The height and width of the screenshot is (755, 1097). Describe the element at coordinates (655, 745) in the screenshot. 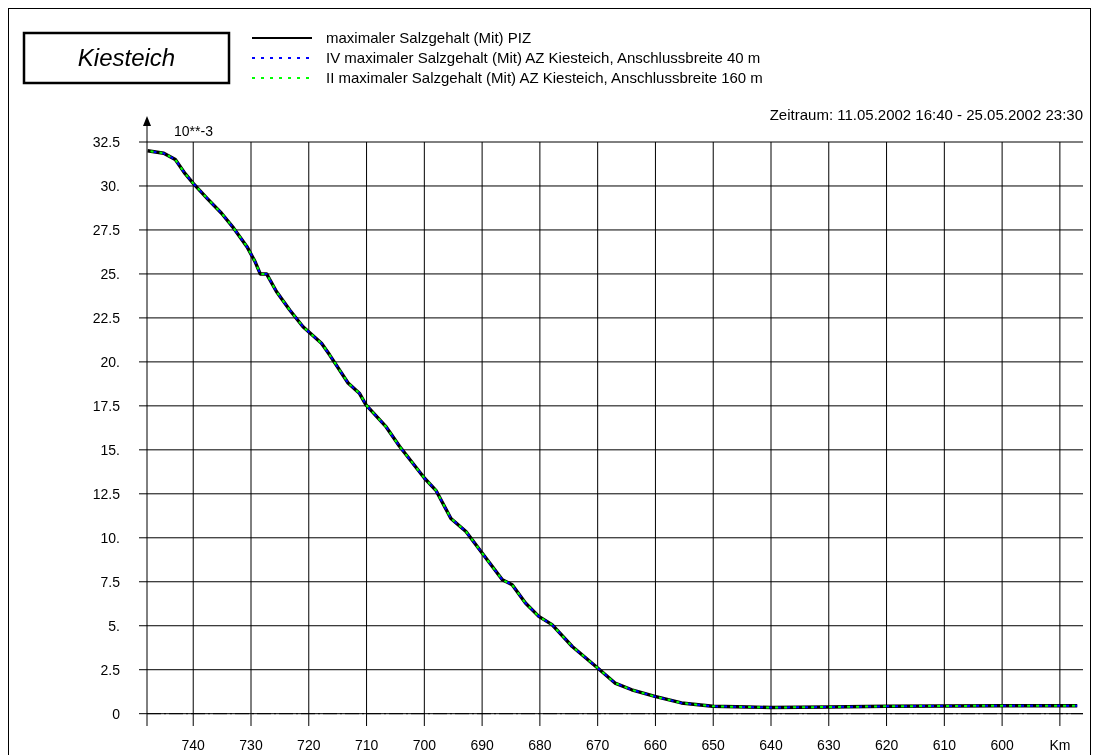

I see `x-tick-label: 660` at that location.